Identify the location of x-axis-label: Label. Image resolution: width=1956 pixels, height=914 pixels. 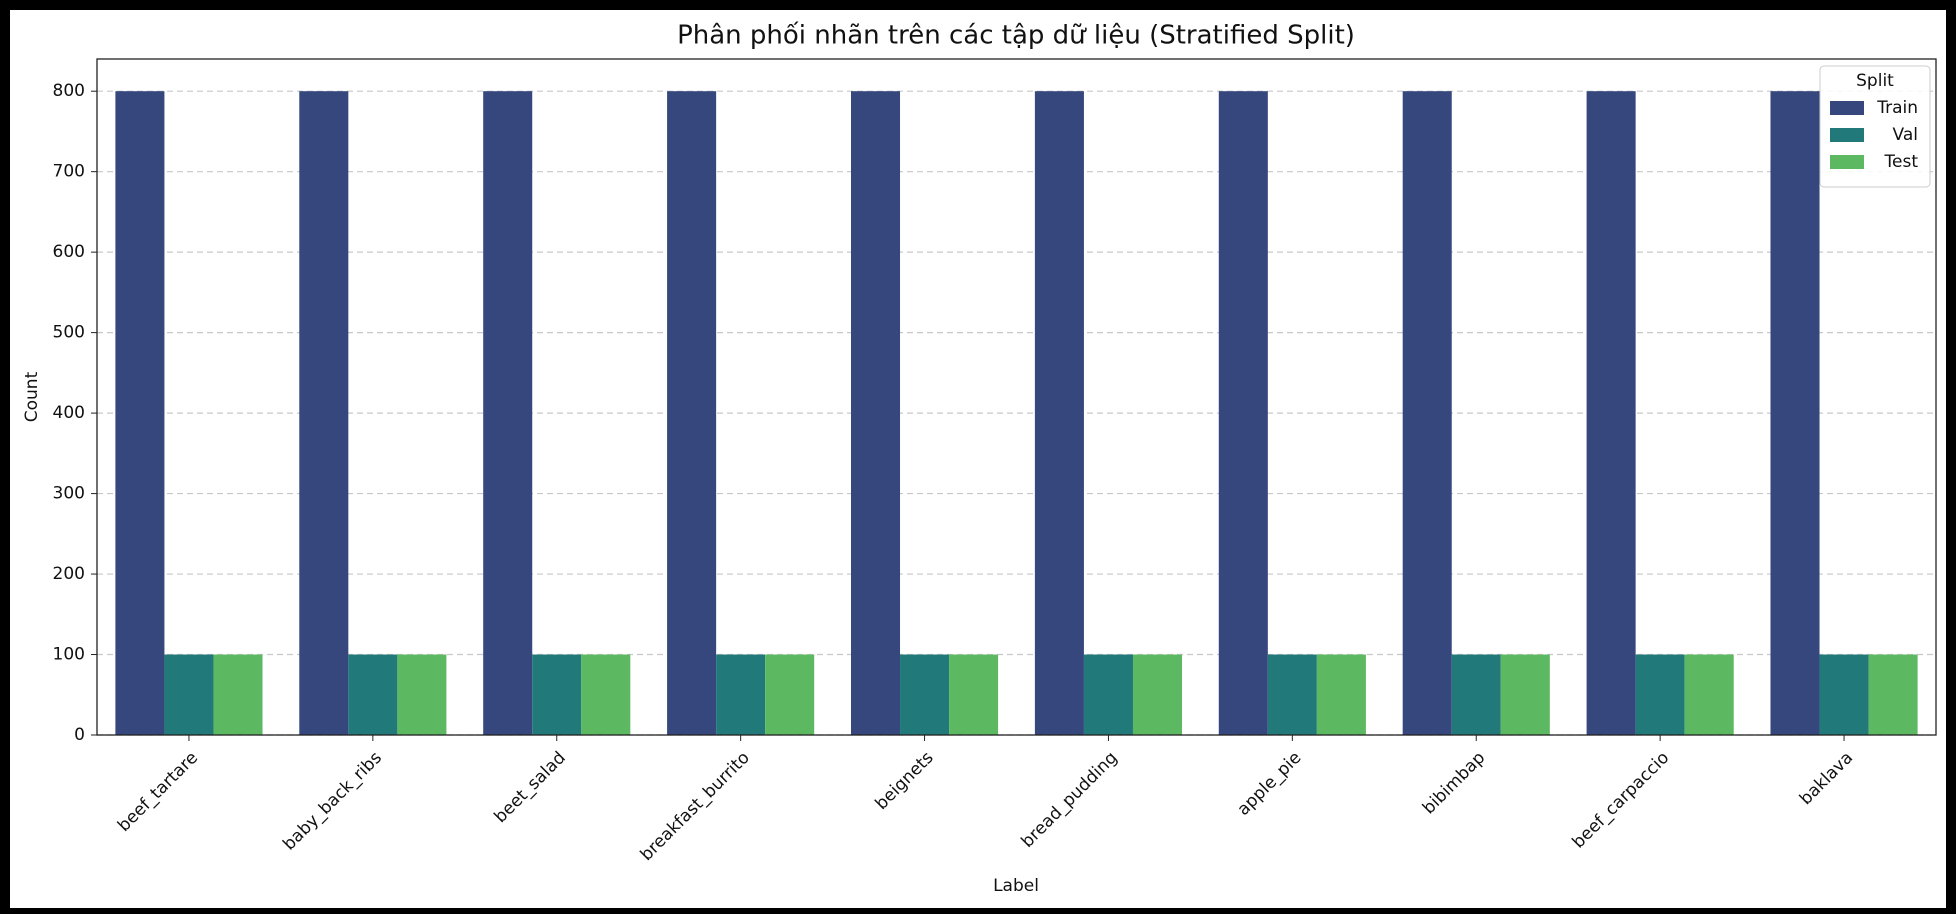
(1016, 886).